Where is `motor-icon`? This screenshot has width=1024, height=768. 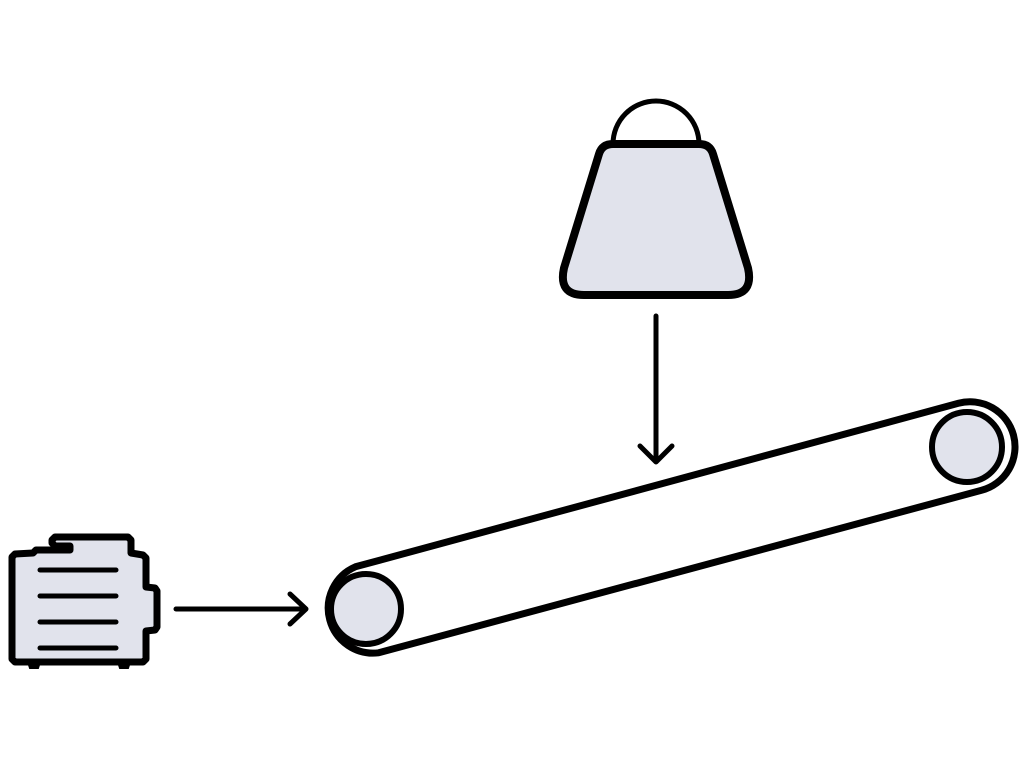 motor-icon is located at coordinates (84, 601).